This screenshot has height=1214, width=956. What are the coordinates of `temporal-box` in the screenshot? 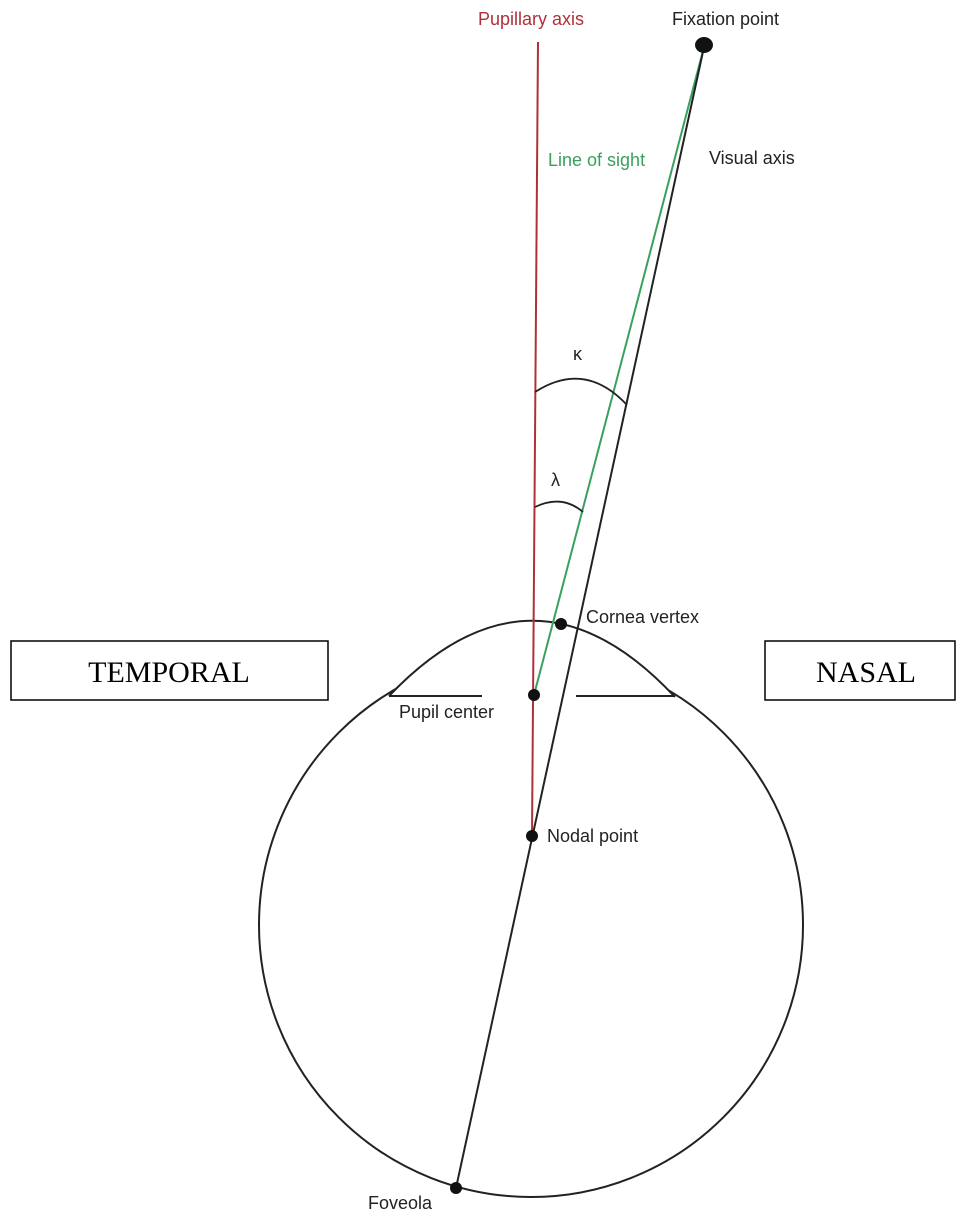 It's located at (169, 670).